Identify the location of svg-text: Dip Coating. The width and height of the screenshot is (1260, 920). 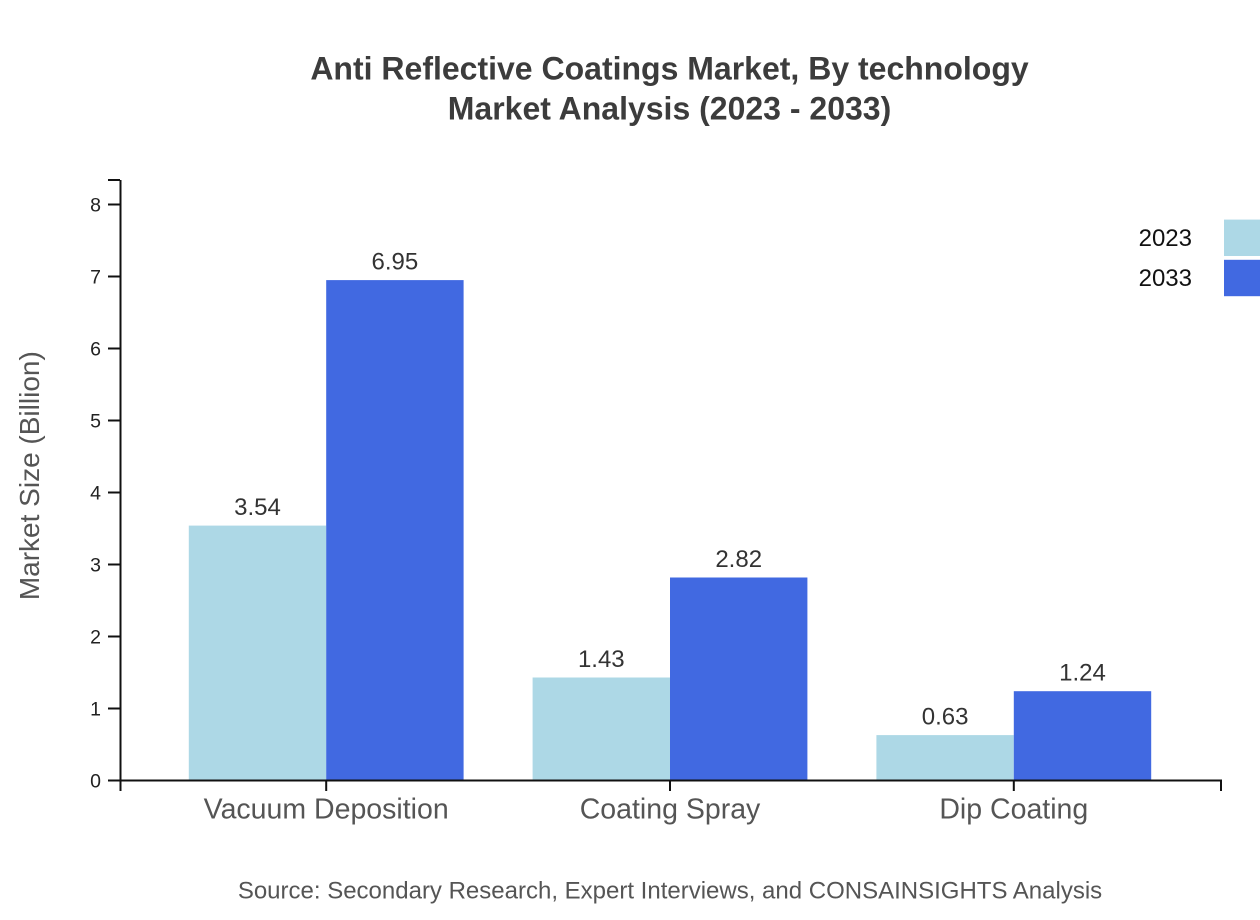
(1013, 810).